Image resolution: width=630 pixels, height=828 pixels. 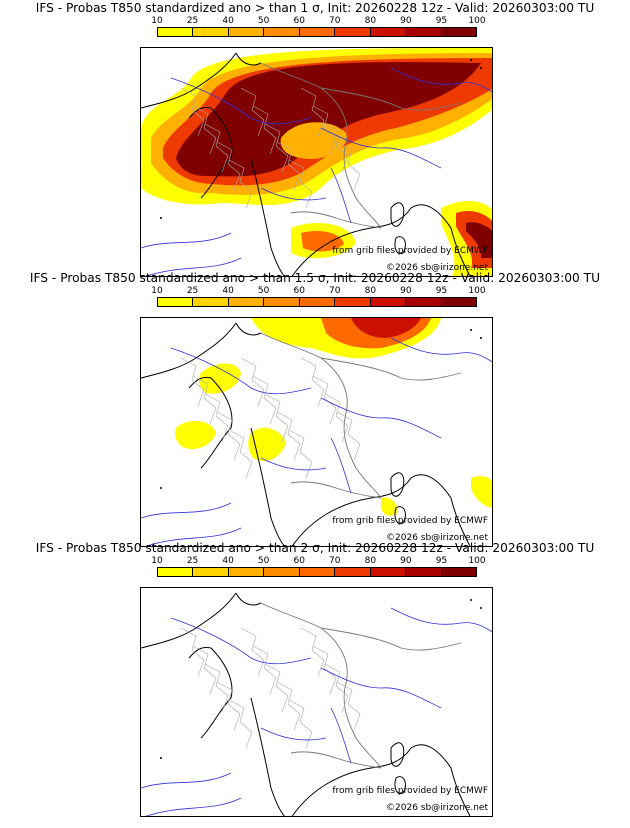 What do you see at coordinates (157, 21) in the screenshot?
I see `scale-tick-label: 10` at bounding box center [157, 21].